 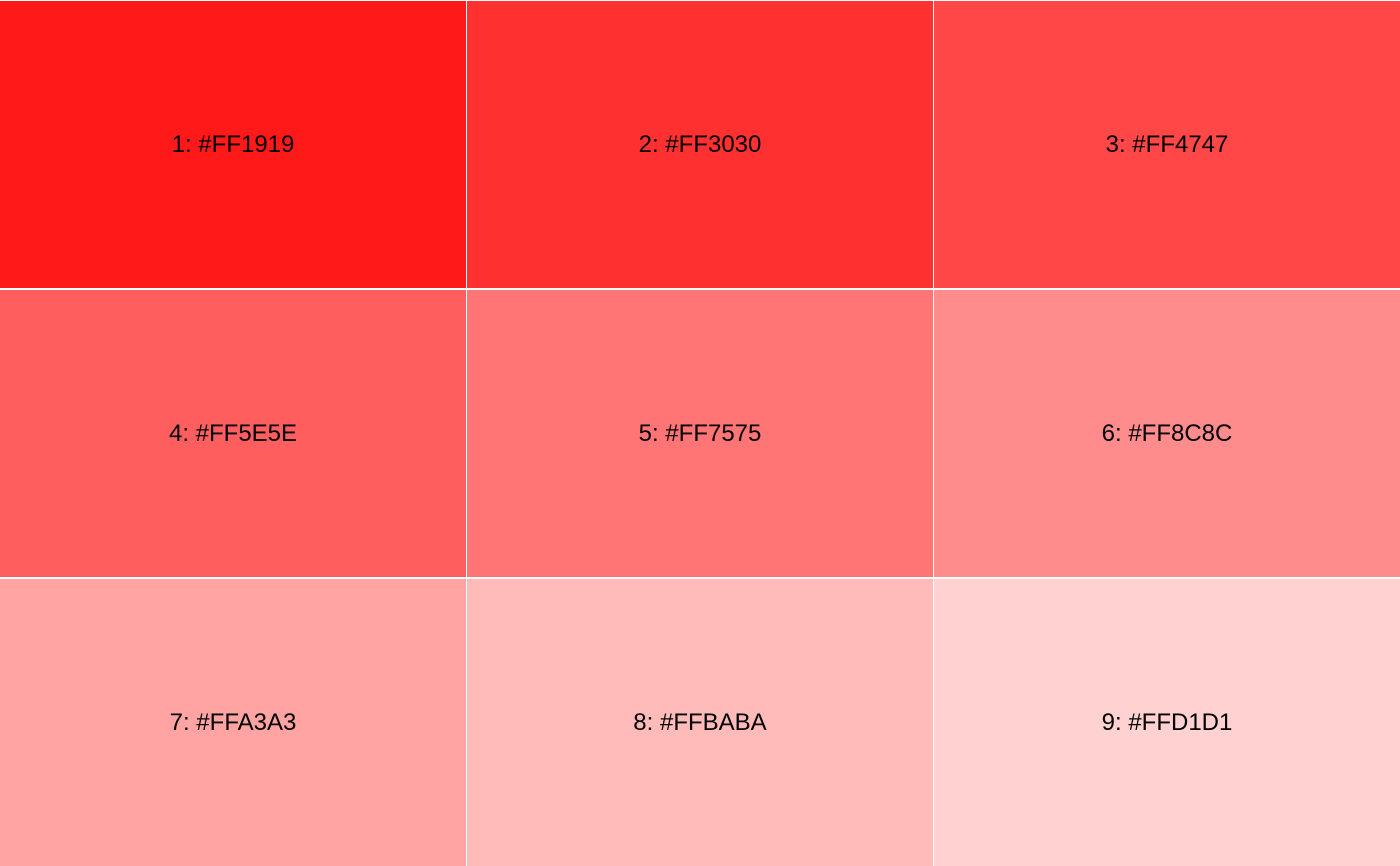 I want to click on color-swatch: 4: #FF5E5E, so click(x=233, y=433).